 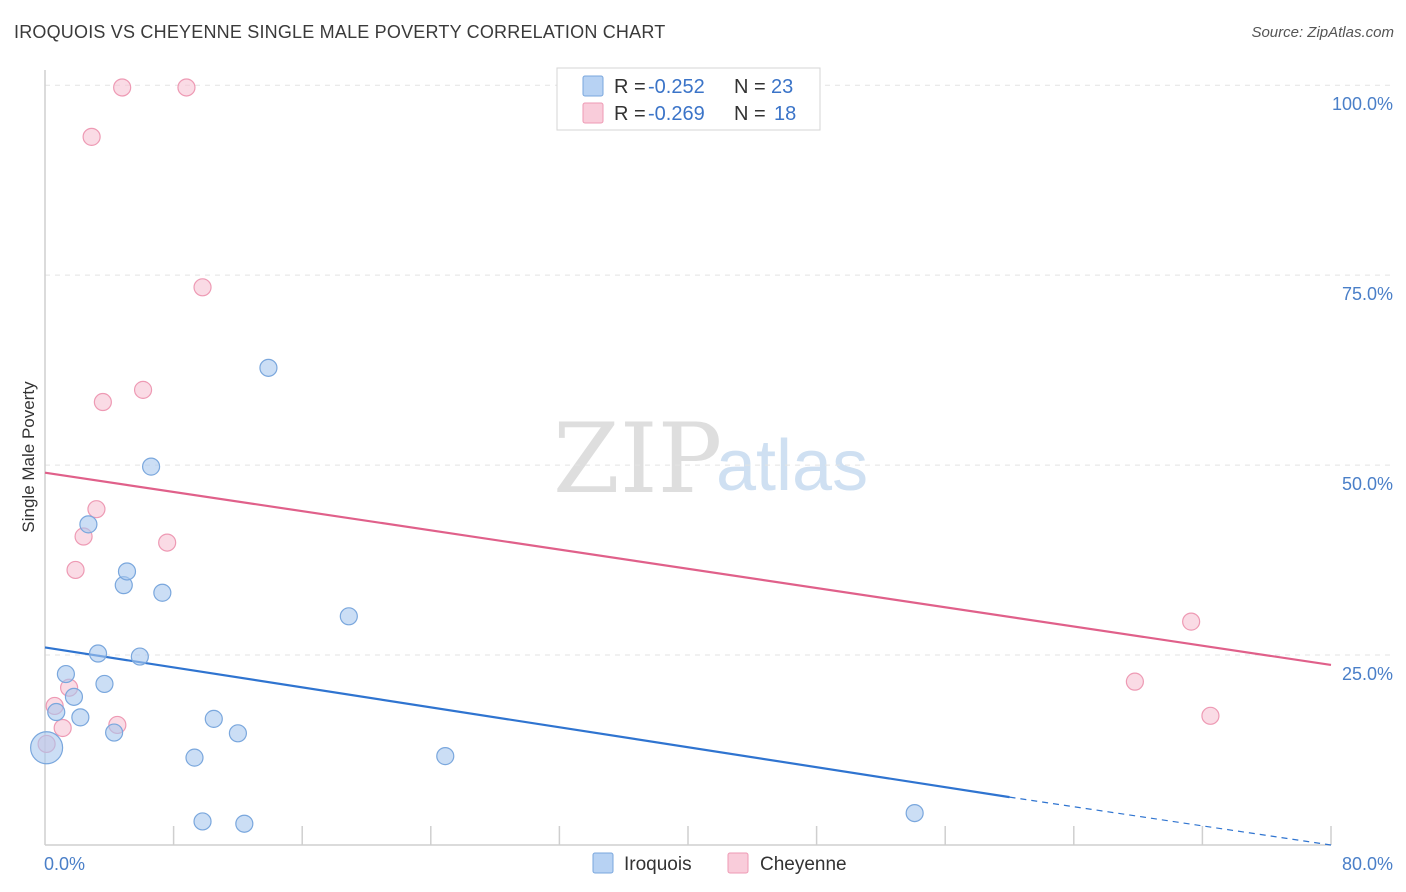 I want to click on y-tick-label-75: 75.0%, so click(x=1367, y=294).